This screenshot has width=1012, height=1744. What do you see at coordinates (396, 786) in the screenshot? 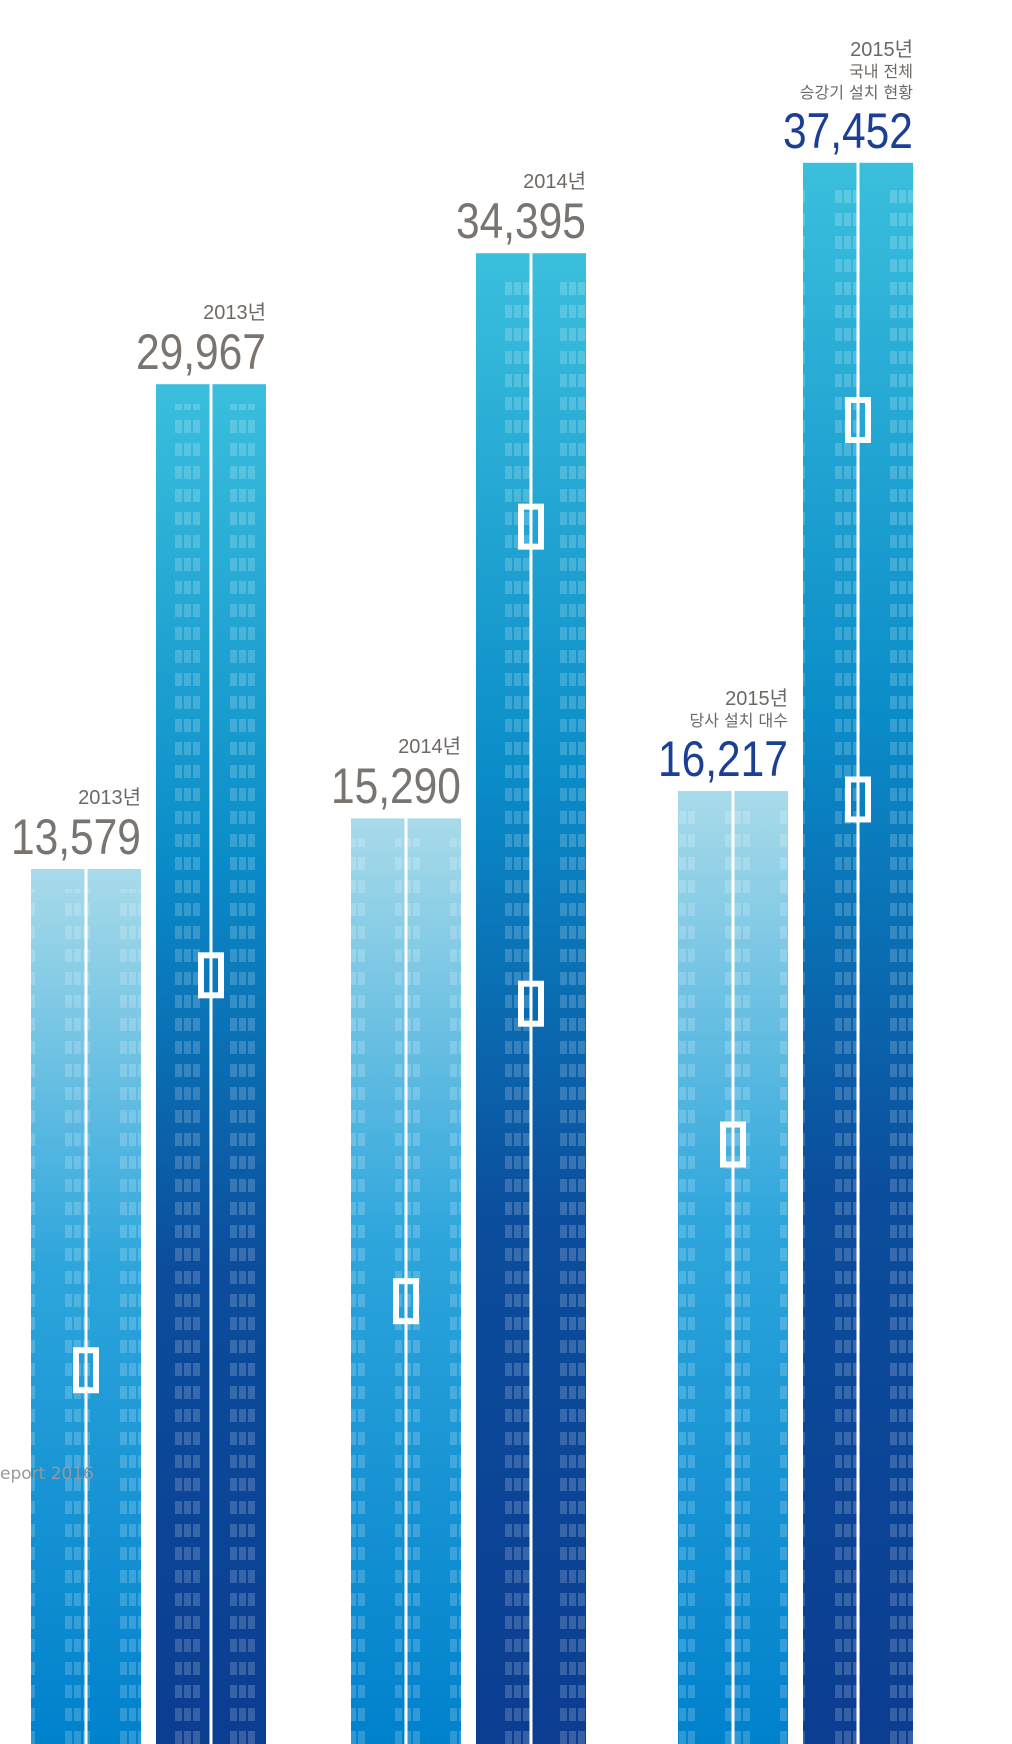
I see `value-label: 15,290` at bounding box center [396, 786].